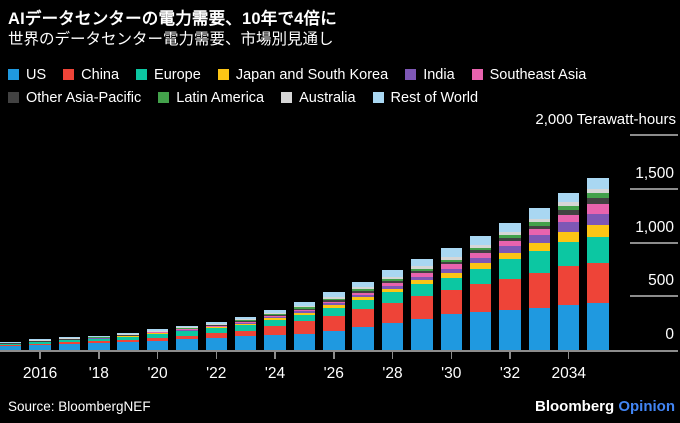 The image size is (680, 423). Describe the element at coordinates (79, 406) in the screenshot. I see `source-credit: Source: BloombergNEF` at that location.